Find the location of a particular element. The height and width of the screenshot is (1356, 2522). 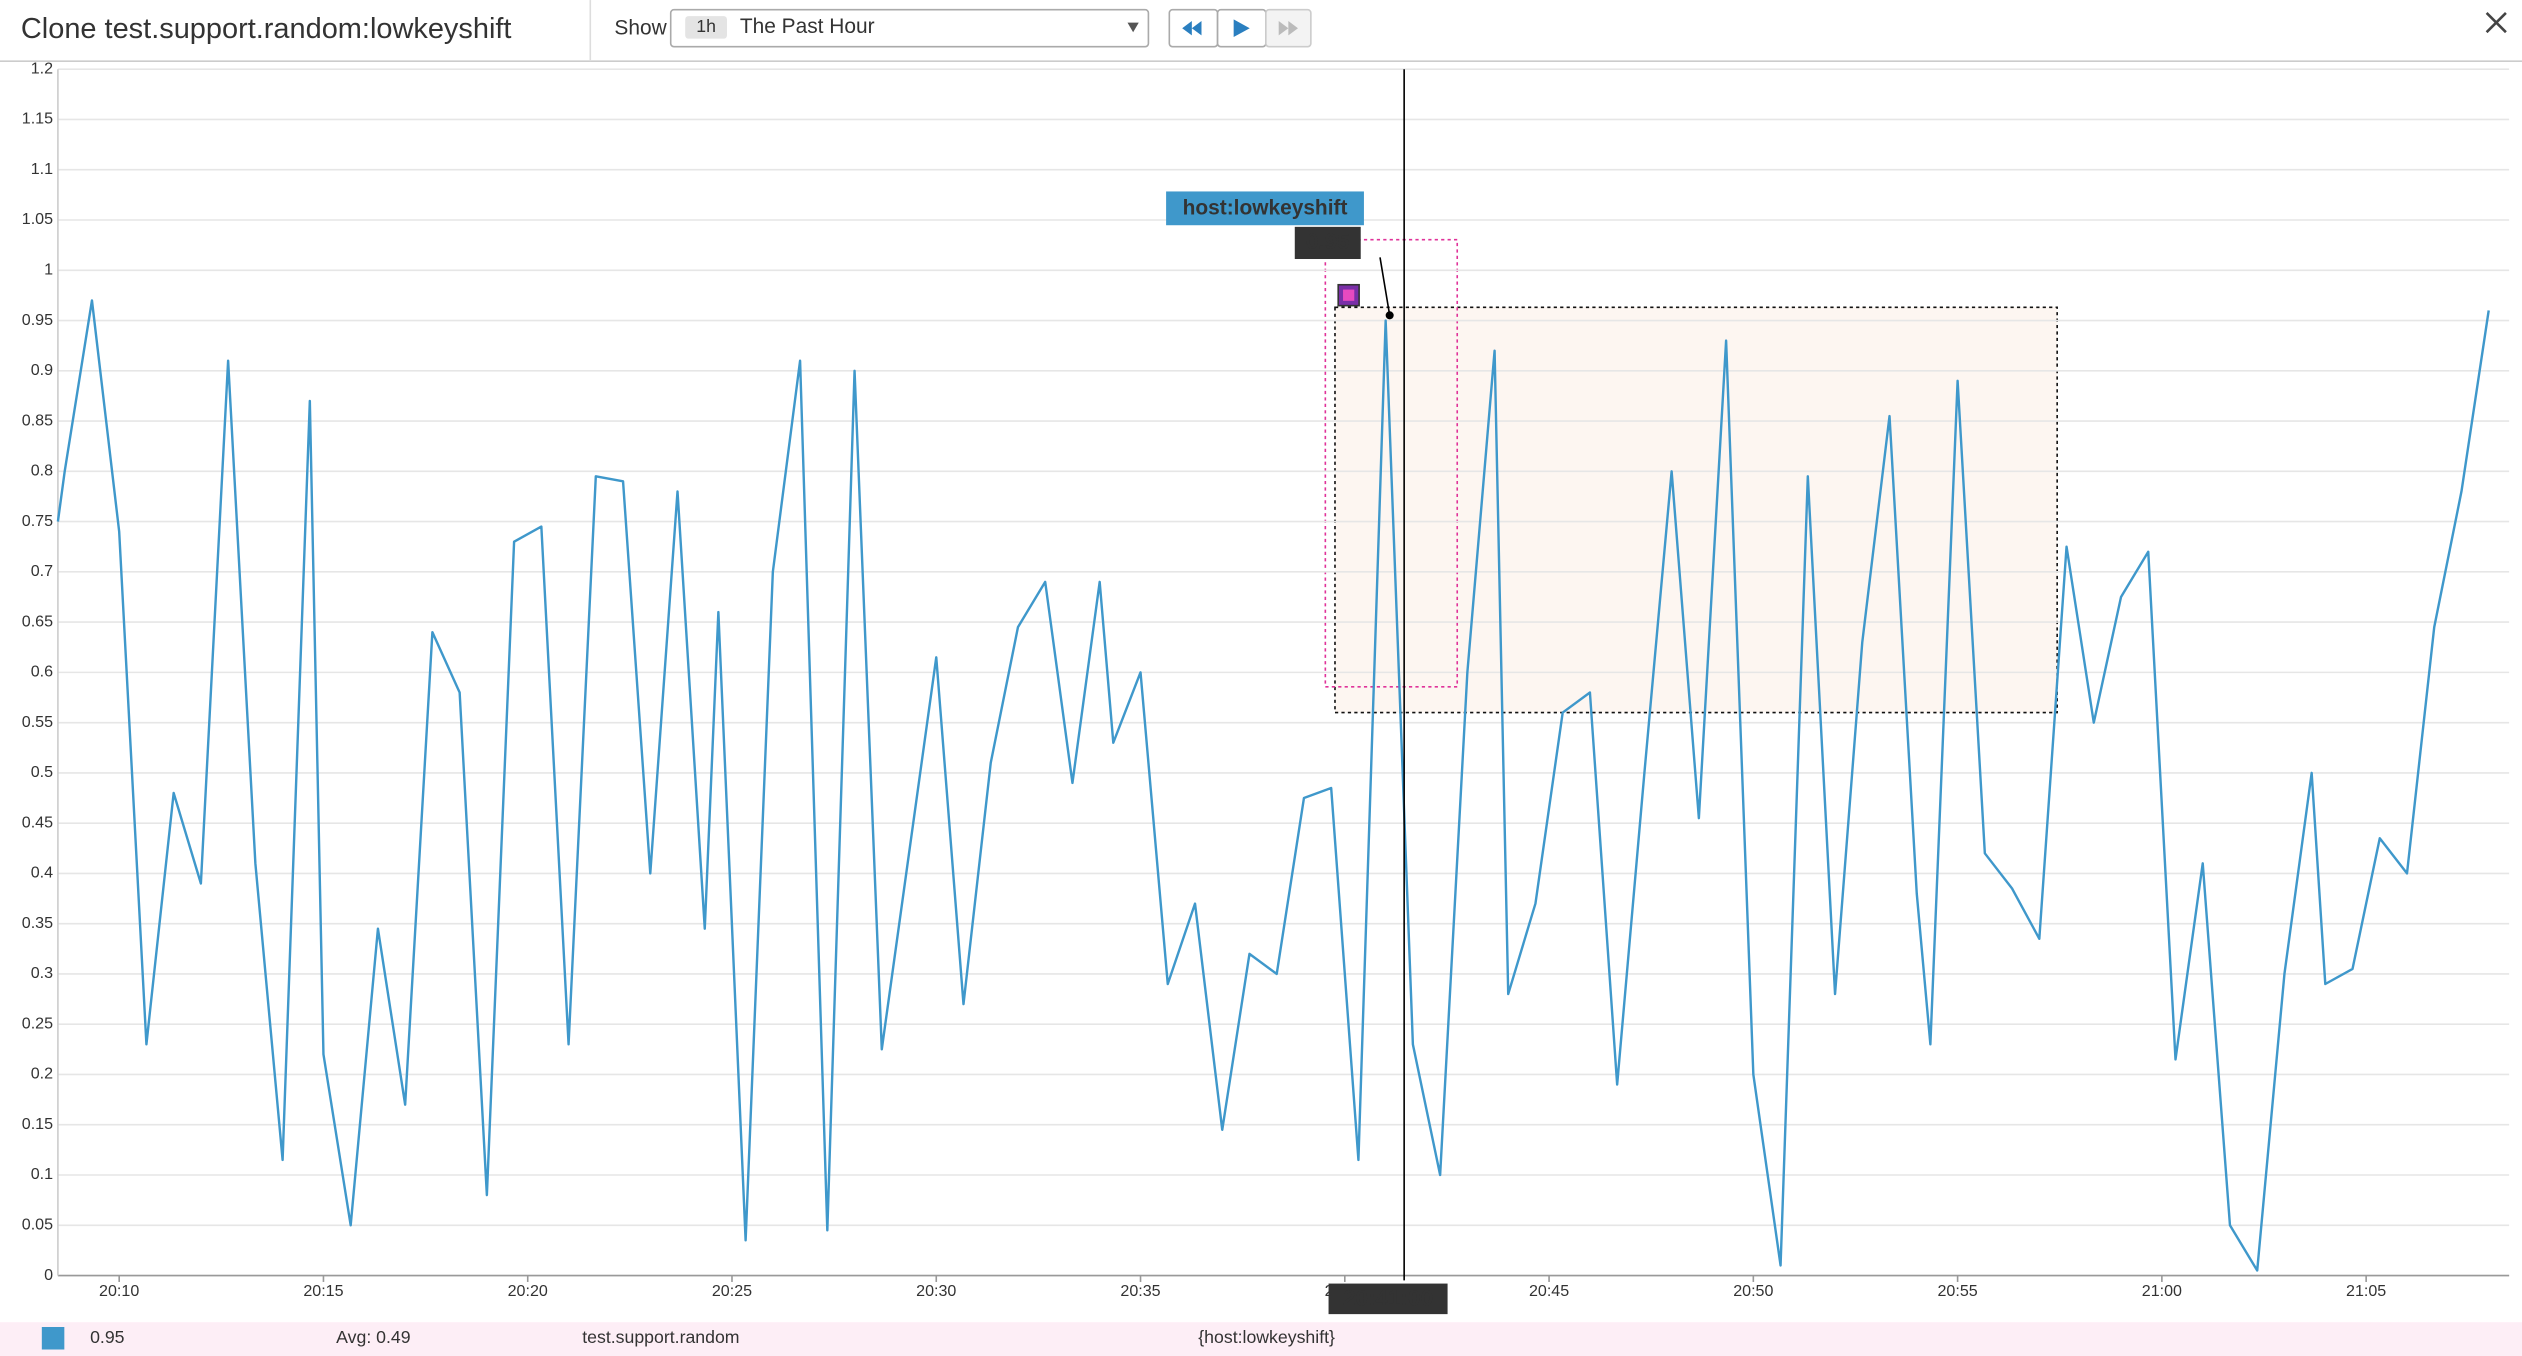

x-tick-label: 20:30 is located at coordinates (936, 1291).